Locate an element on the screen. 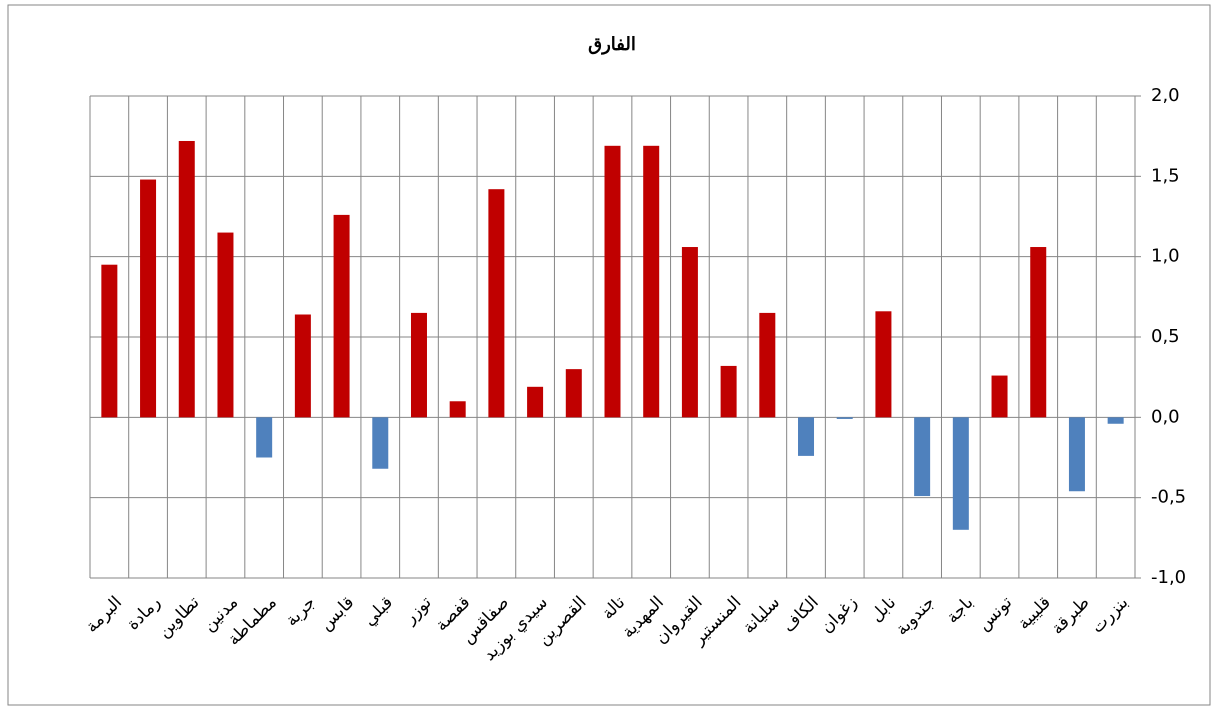  y-tick-label: 1,0 is located at coordinates (1165, 256).